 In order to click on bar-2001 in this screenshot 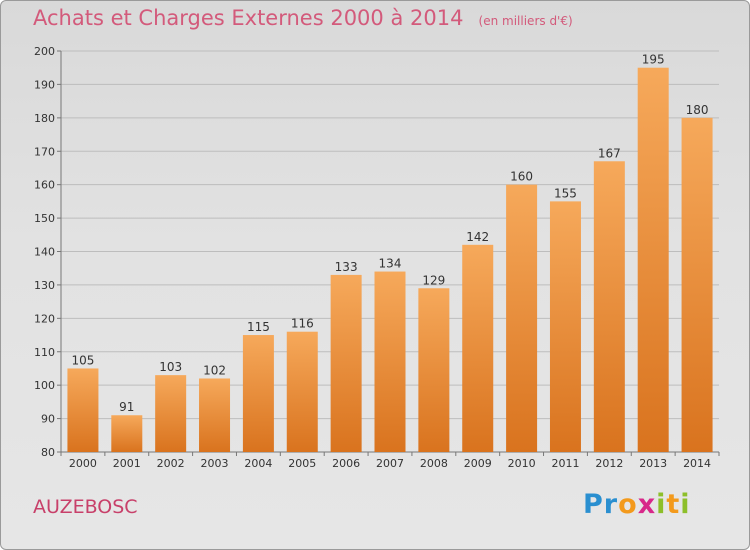, I will do `click(127, 433)`.